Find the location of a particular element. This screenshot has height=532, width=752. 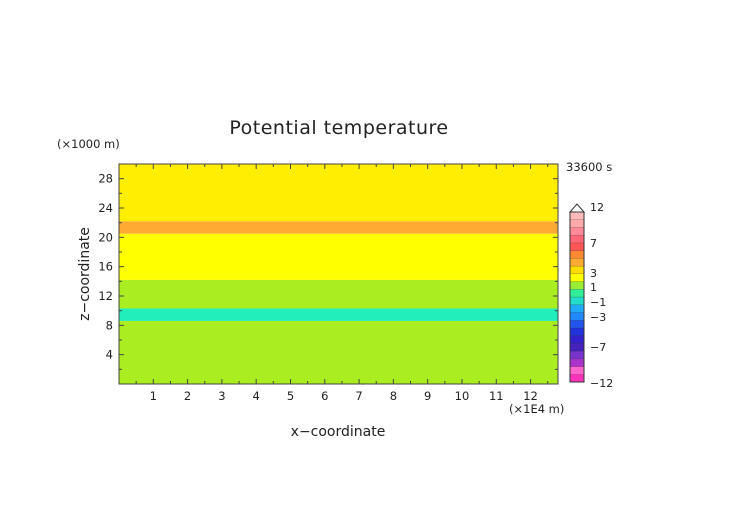

colorbar-label: 7 is located at coordinates (593, 243).